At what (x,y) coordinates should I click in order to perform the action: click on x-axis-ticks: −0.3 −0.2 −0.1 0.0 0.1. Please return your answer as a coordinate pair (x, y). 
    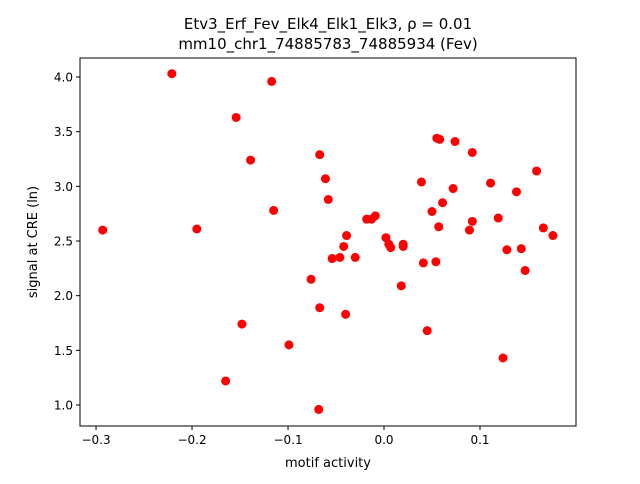
    Looking at the image, I should click on (285, 436).